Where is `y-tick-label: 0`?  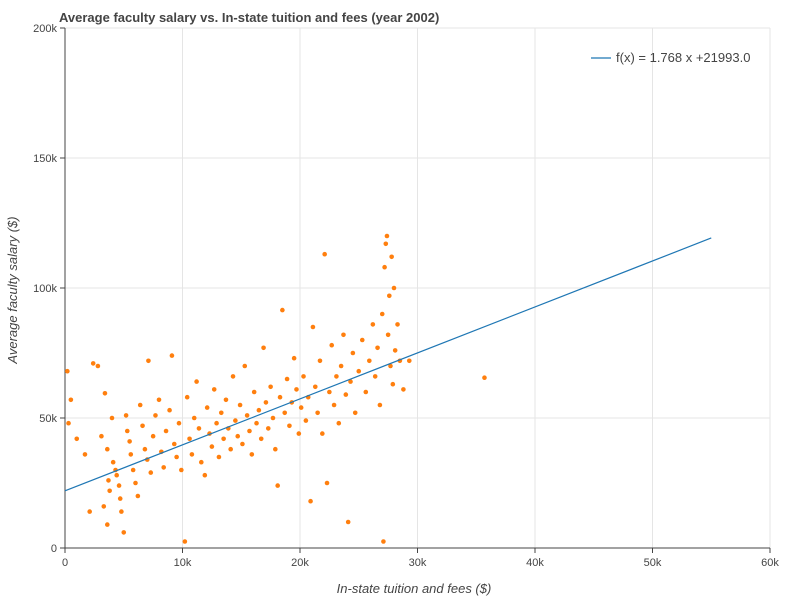 y-tick-label: 0 is located at coordinates (54, 549).